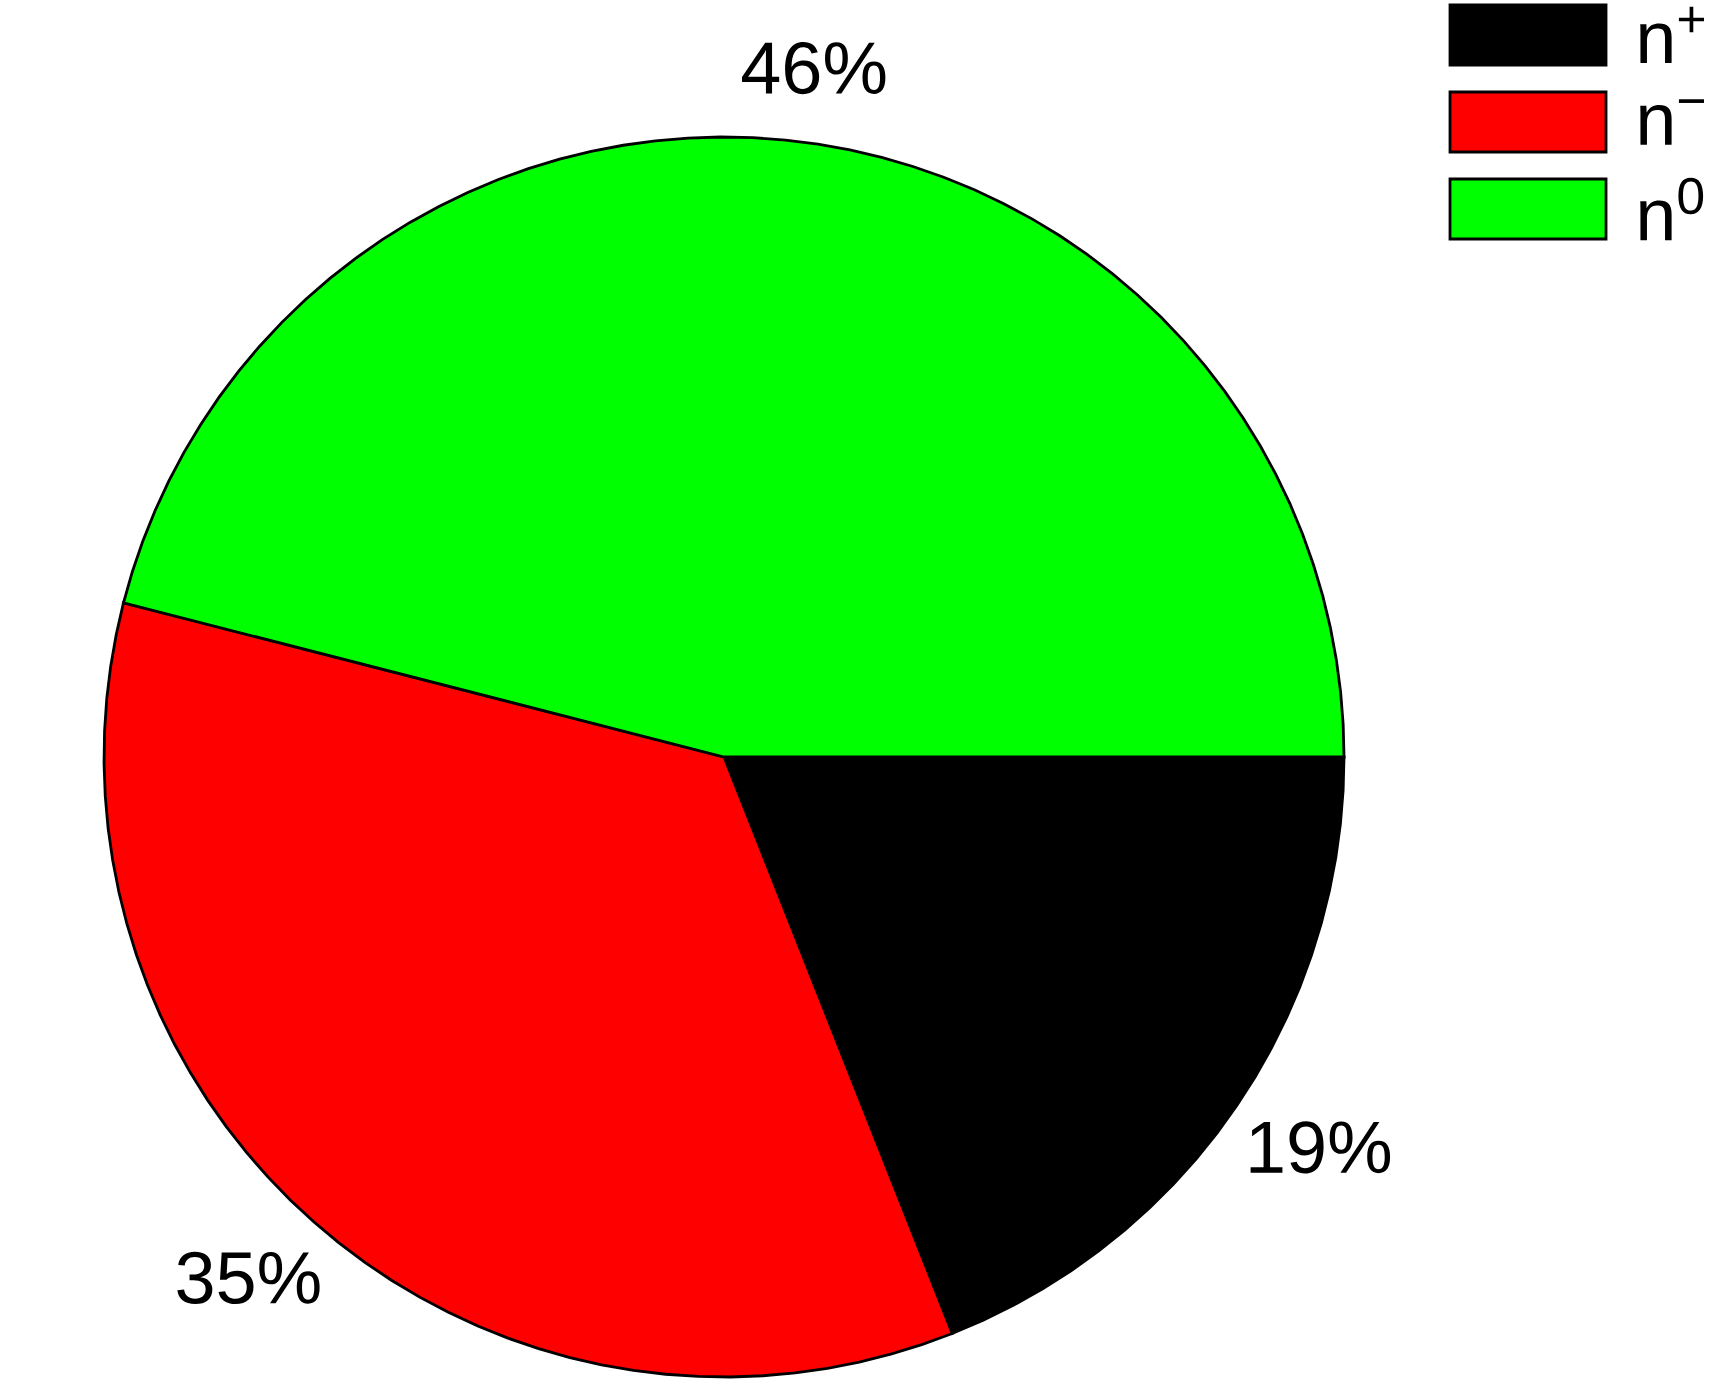 The height and width of the screenshot is (1385, 1712). Describe the element at coordinates (1320, 1147) in the screenshot. I see `data-label: 19%` at that location.